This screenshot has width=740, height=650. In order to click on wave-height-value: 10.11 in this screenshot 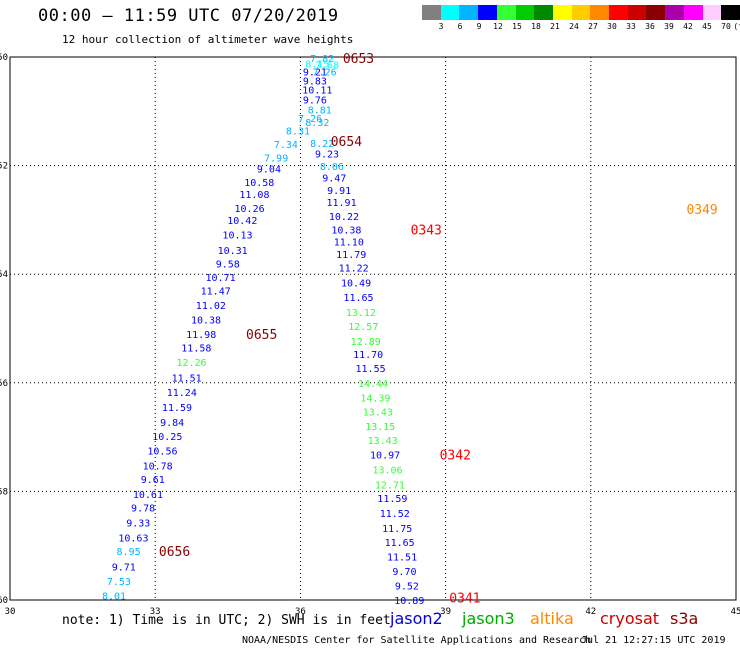, I will do `click(317, 91)`.